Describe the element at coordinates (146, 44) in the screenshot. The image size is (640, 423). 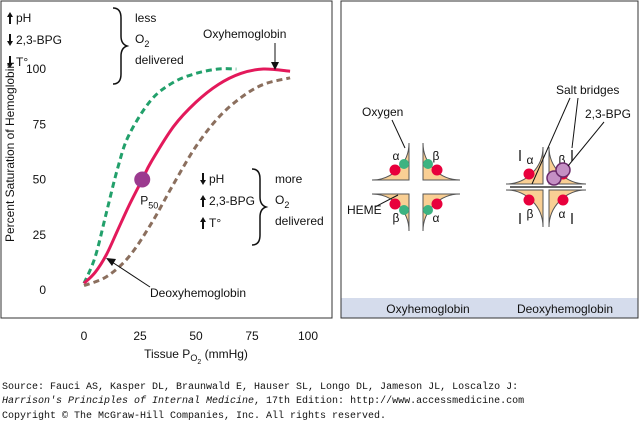
I see `label-sub: 2` at that location.